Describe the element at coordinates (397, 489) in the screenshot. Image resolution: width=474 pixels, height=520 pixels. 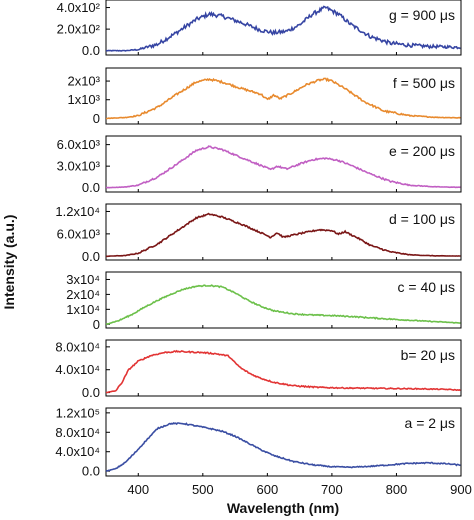
I see `x-tick-label: 800` at that location.